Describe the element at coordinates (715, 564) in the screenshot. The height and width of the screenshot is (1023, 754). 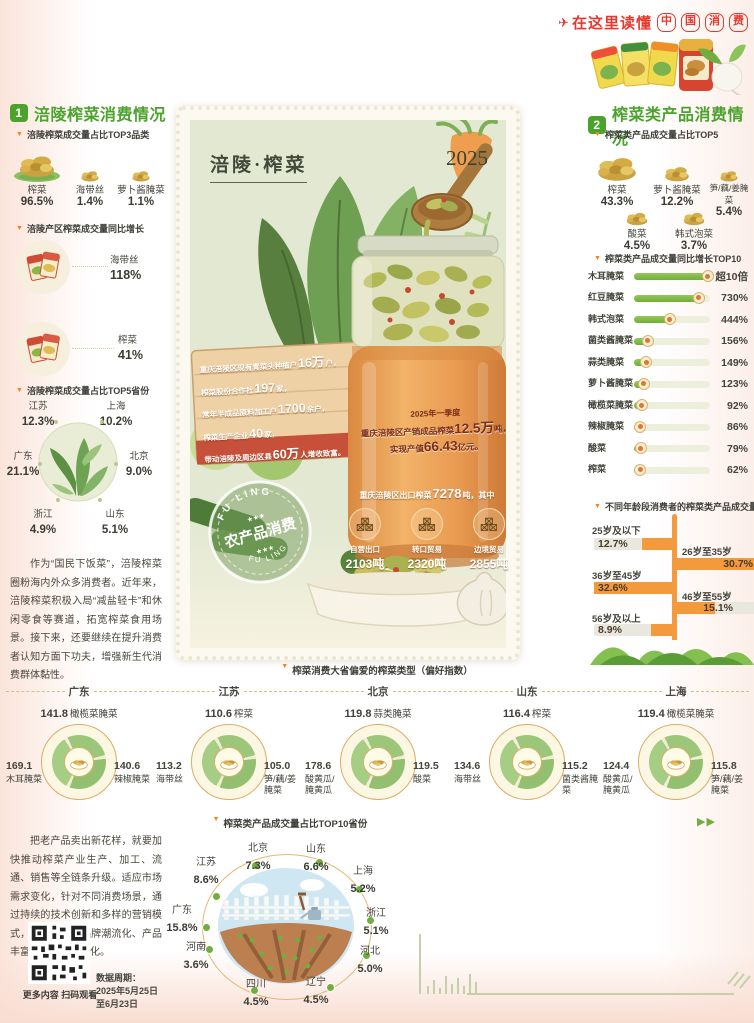
I see `age-bar: 30.7%` at that location.